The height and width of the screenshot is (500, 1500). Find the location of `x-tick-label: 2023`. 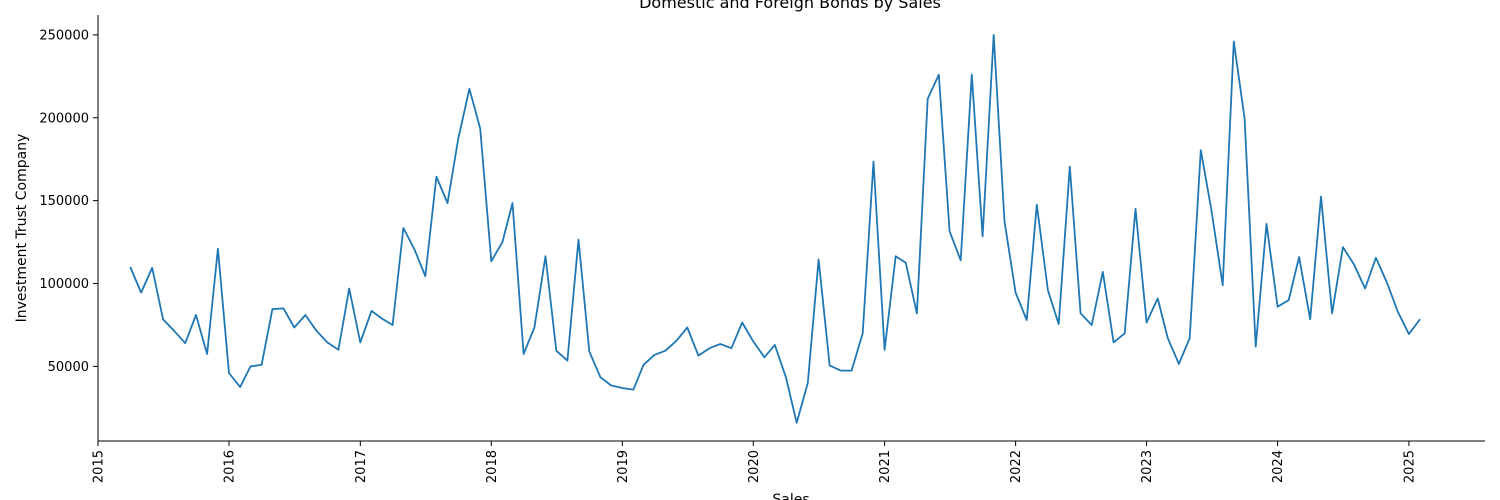

x-tick-label: 2023 is located at coordinates (1147, 466).